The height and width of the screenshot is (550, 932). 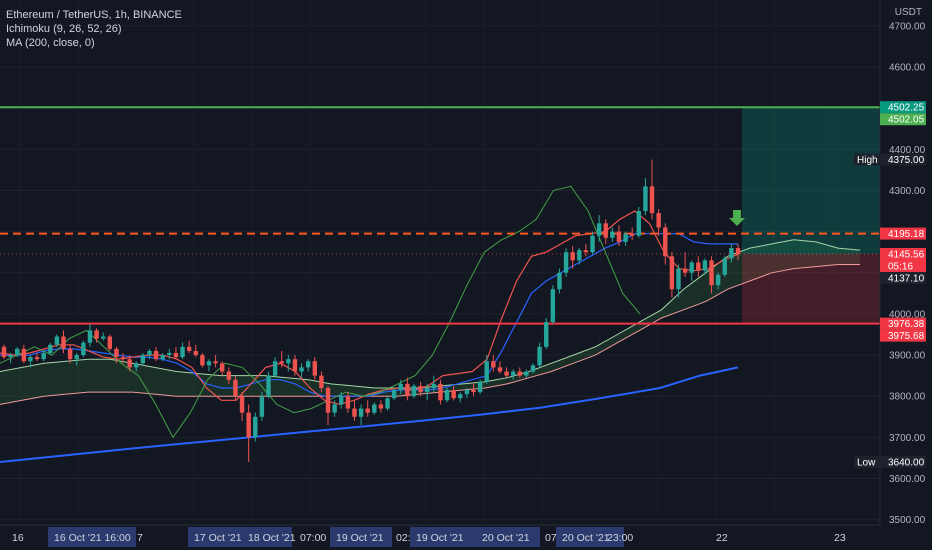 What do you see at coordinates (907, 397) in the screenshot?
I see `price-tick-label: 3800.00` at bounding box center [907, 397].